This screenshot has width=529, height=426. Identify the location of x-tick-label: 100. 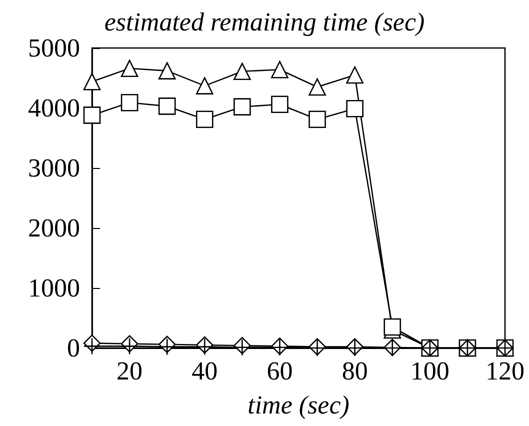
(430, 371).